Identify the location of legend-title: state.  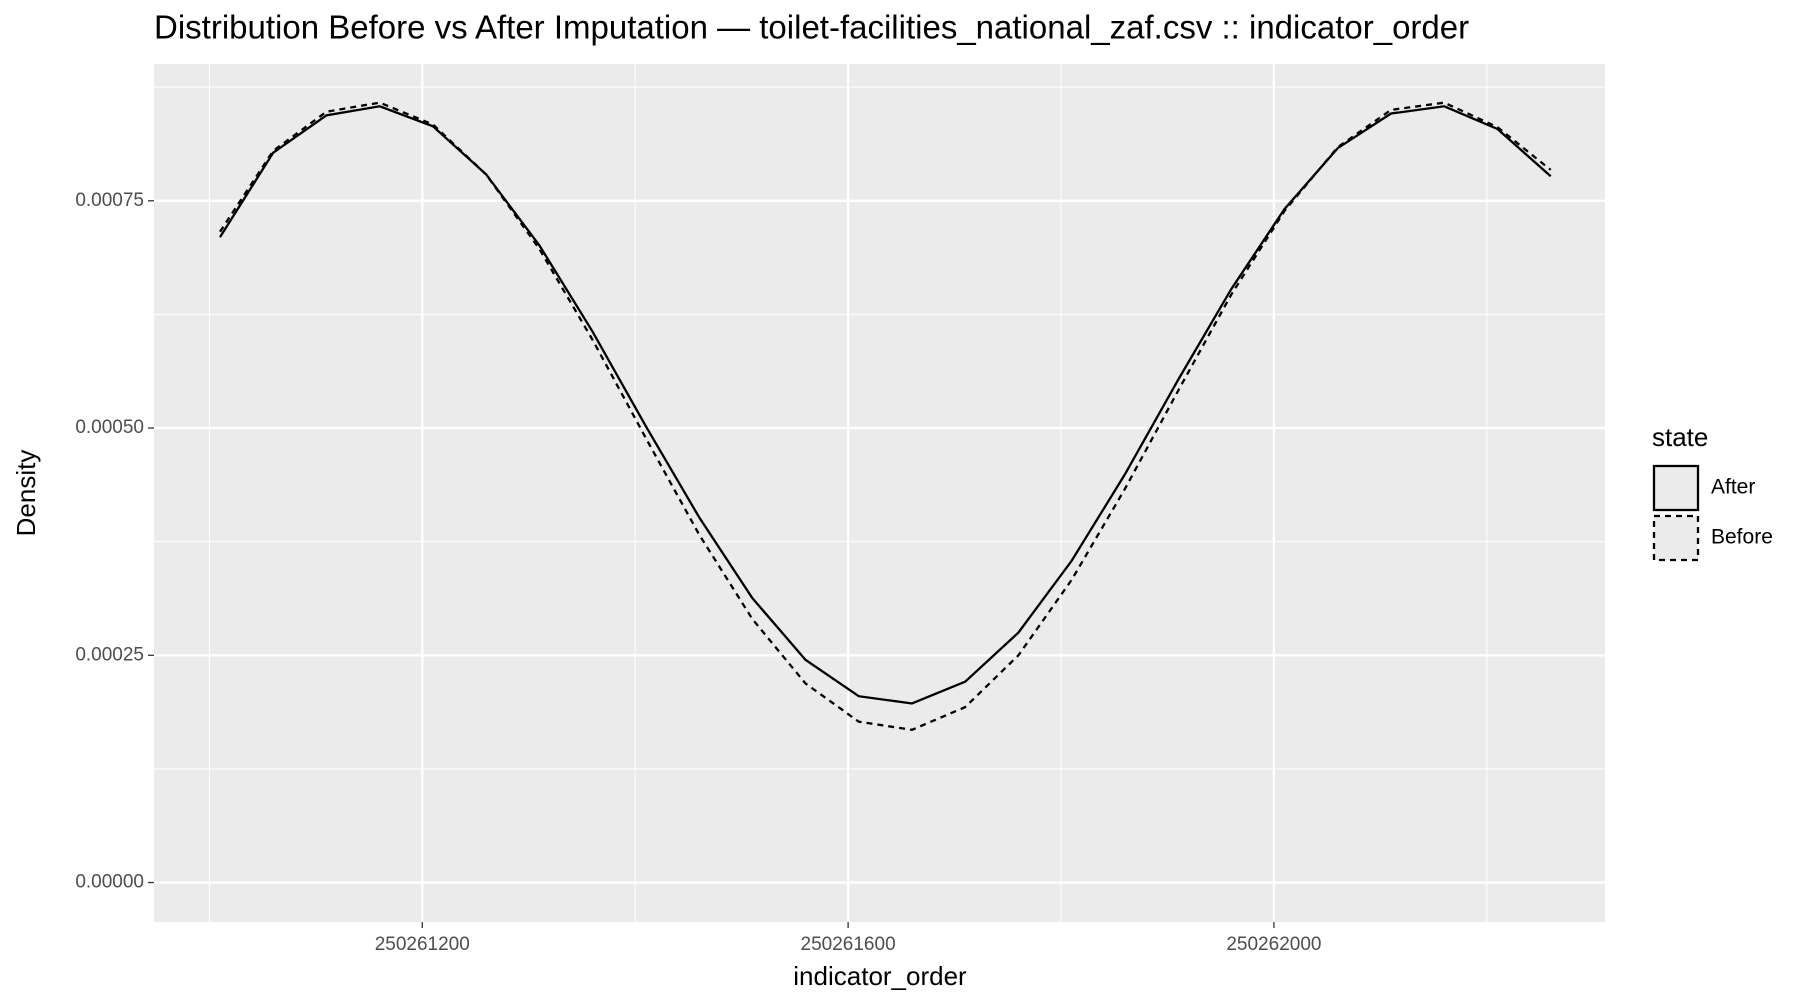
(1680, 437).